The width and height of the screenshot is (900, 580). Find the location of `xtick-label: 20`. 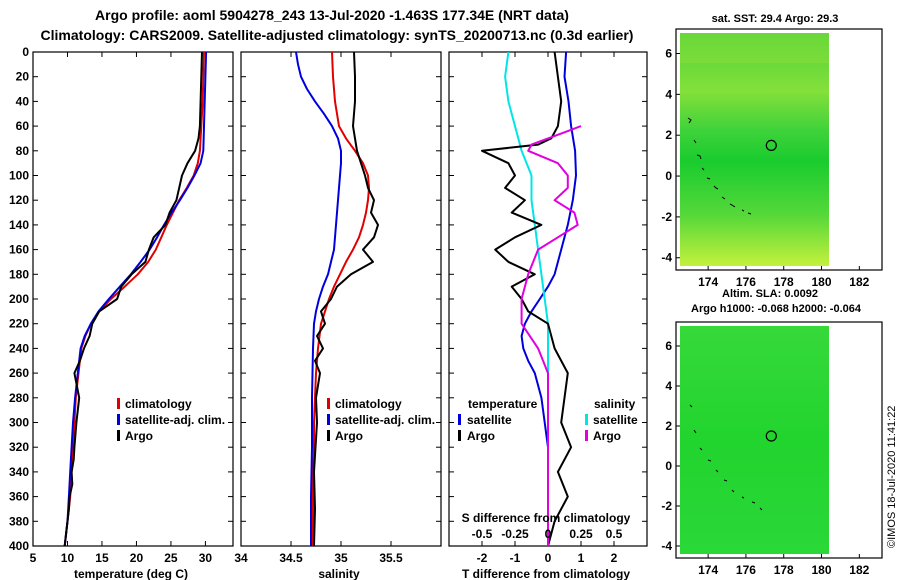

xtick-label: 20 is located at coordinates (137, 558).